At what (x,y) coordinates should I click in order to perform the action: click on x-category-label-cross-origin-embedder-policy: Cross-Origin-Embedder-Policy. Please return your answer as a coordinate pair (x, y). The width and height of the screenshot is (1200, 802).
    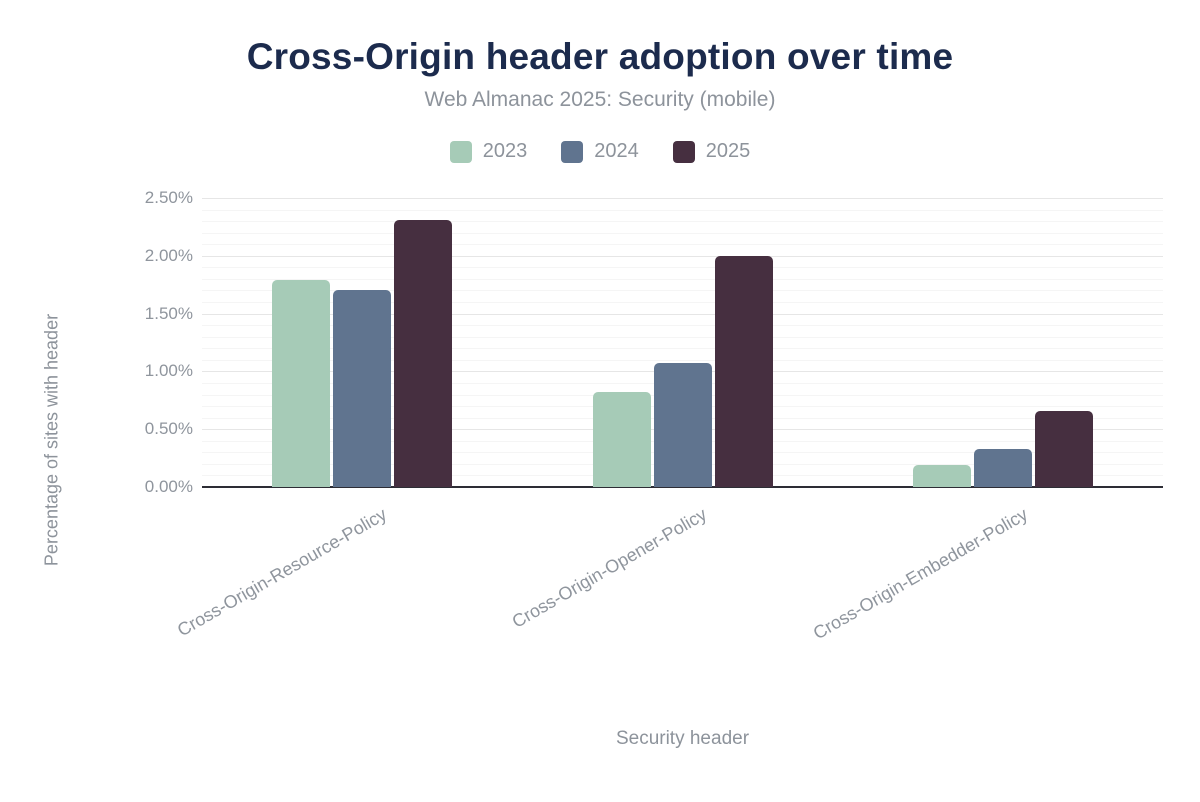
    Looking at the image, I should click on (920, 574).